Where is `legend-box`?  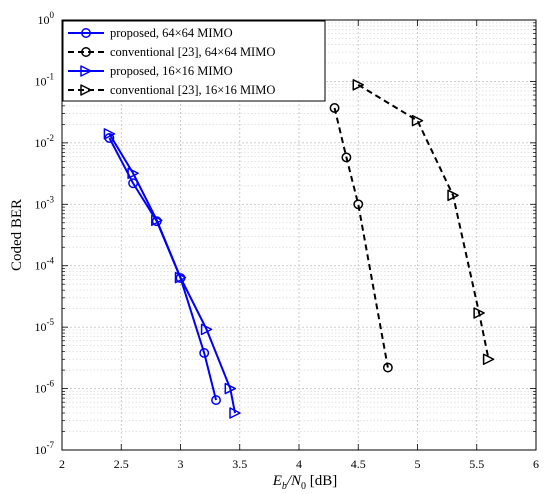
legend-box is located at coordinates (194, 61).